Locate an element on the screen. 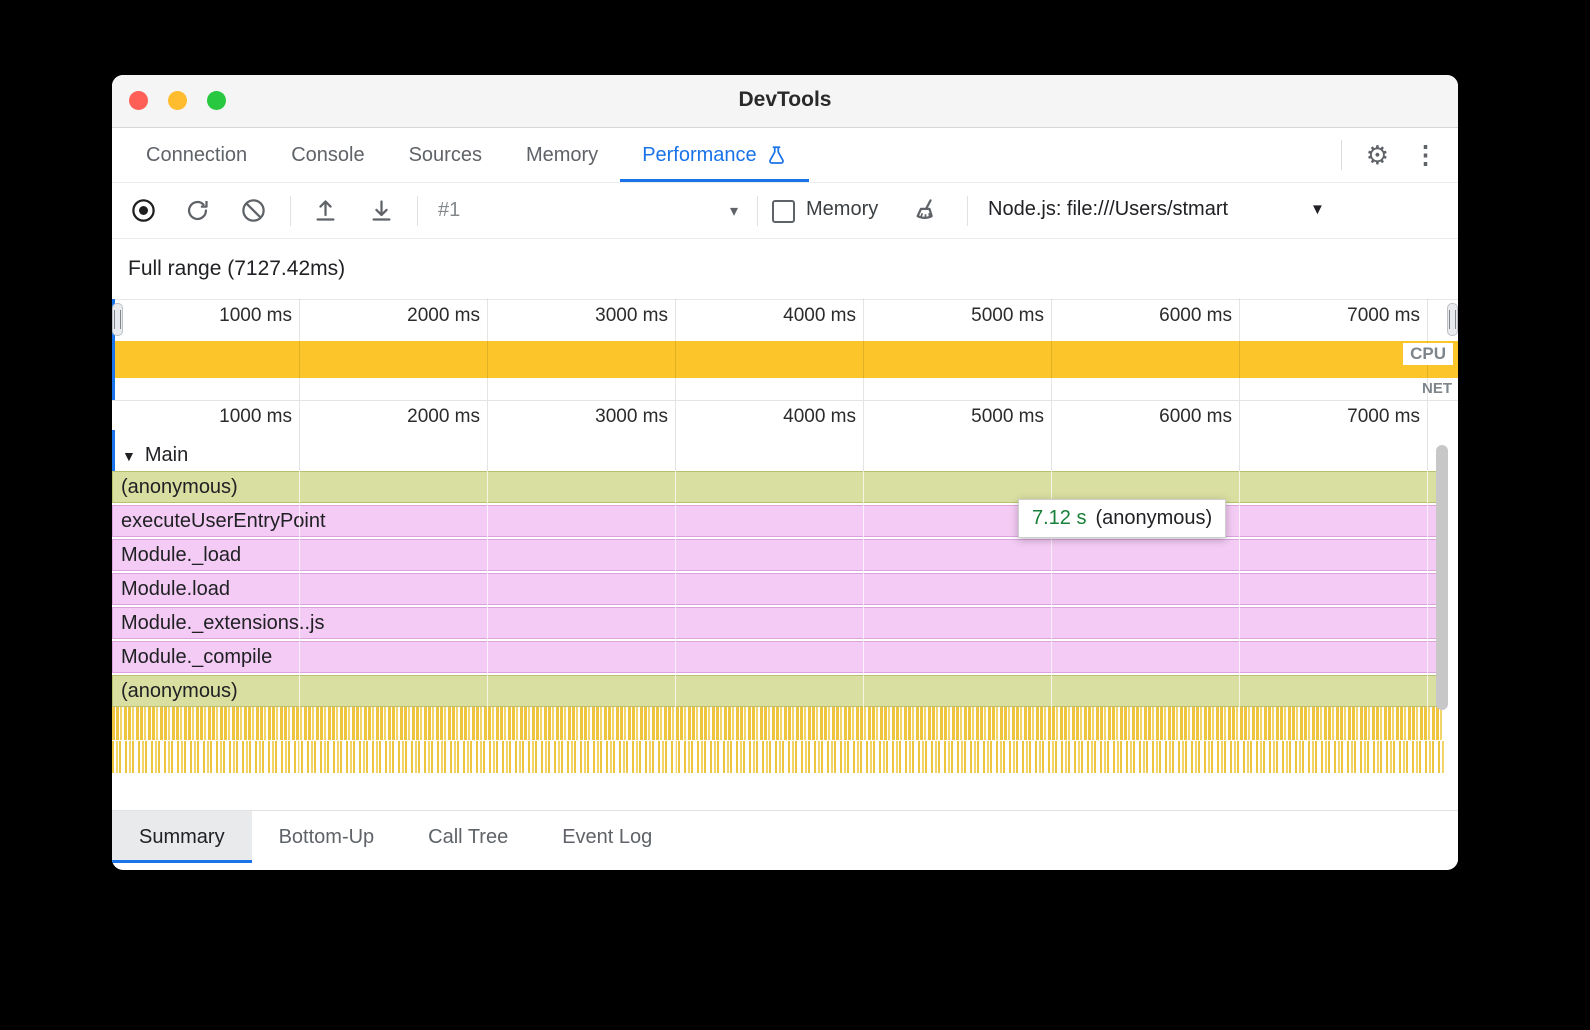 The image size is (1590, 1030). tab-label: Event Log is located at coordinates (607, 836).